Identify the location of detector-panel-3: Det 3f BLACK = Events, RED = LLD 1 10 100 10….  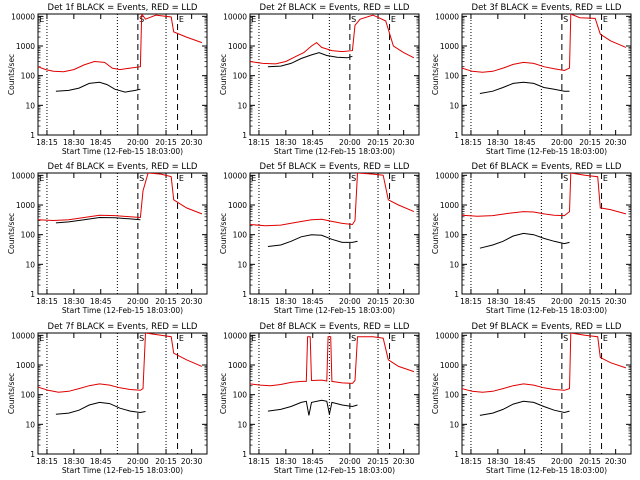
(531, 79).